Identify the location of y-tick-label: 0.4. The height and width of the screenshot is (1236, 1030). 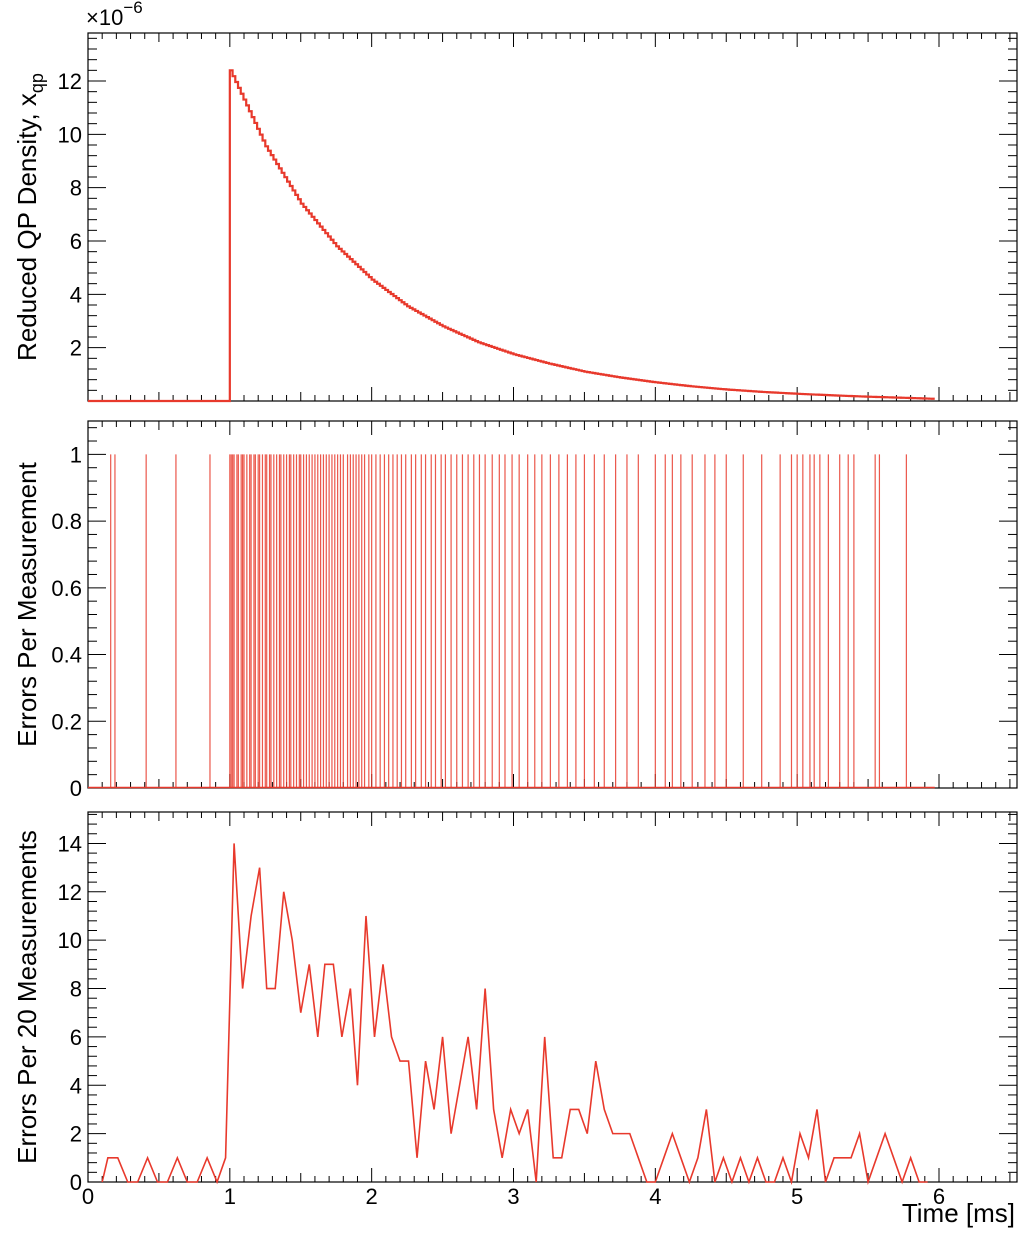
(66, 655).